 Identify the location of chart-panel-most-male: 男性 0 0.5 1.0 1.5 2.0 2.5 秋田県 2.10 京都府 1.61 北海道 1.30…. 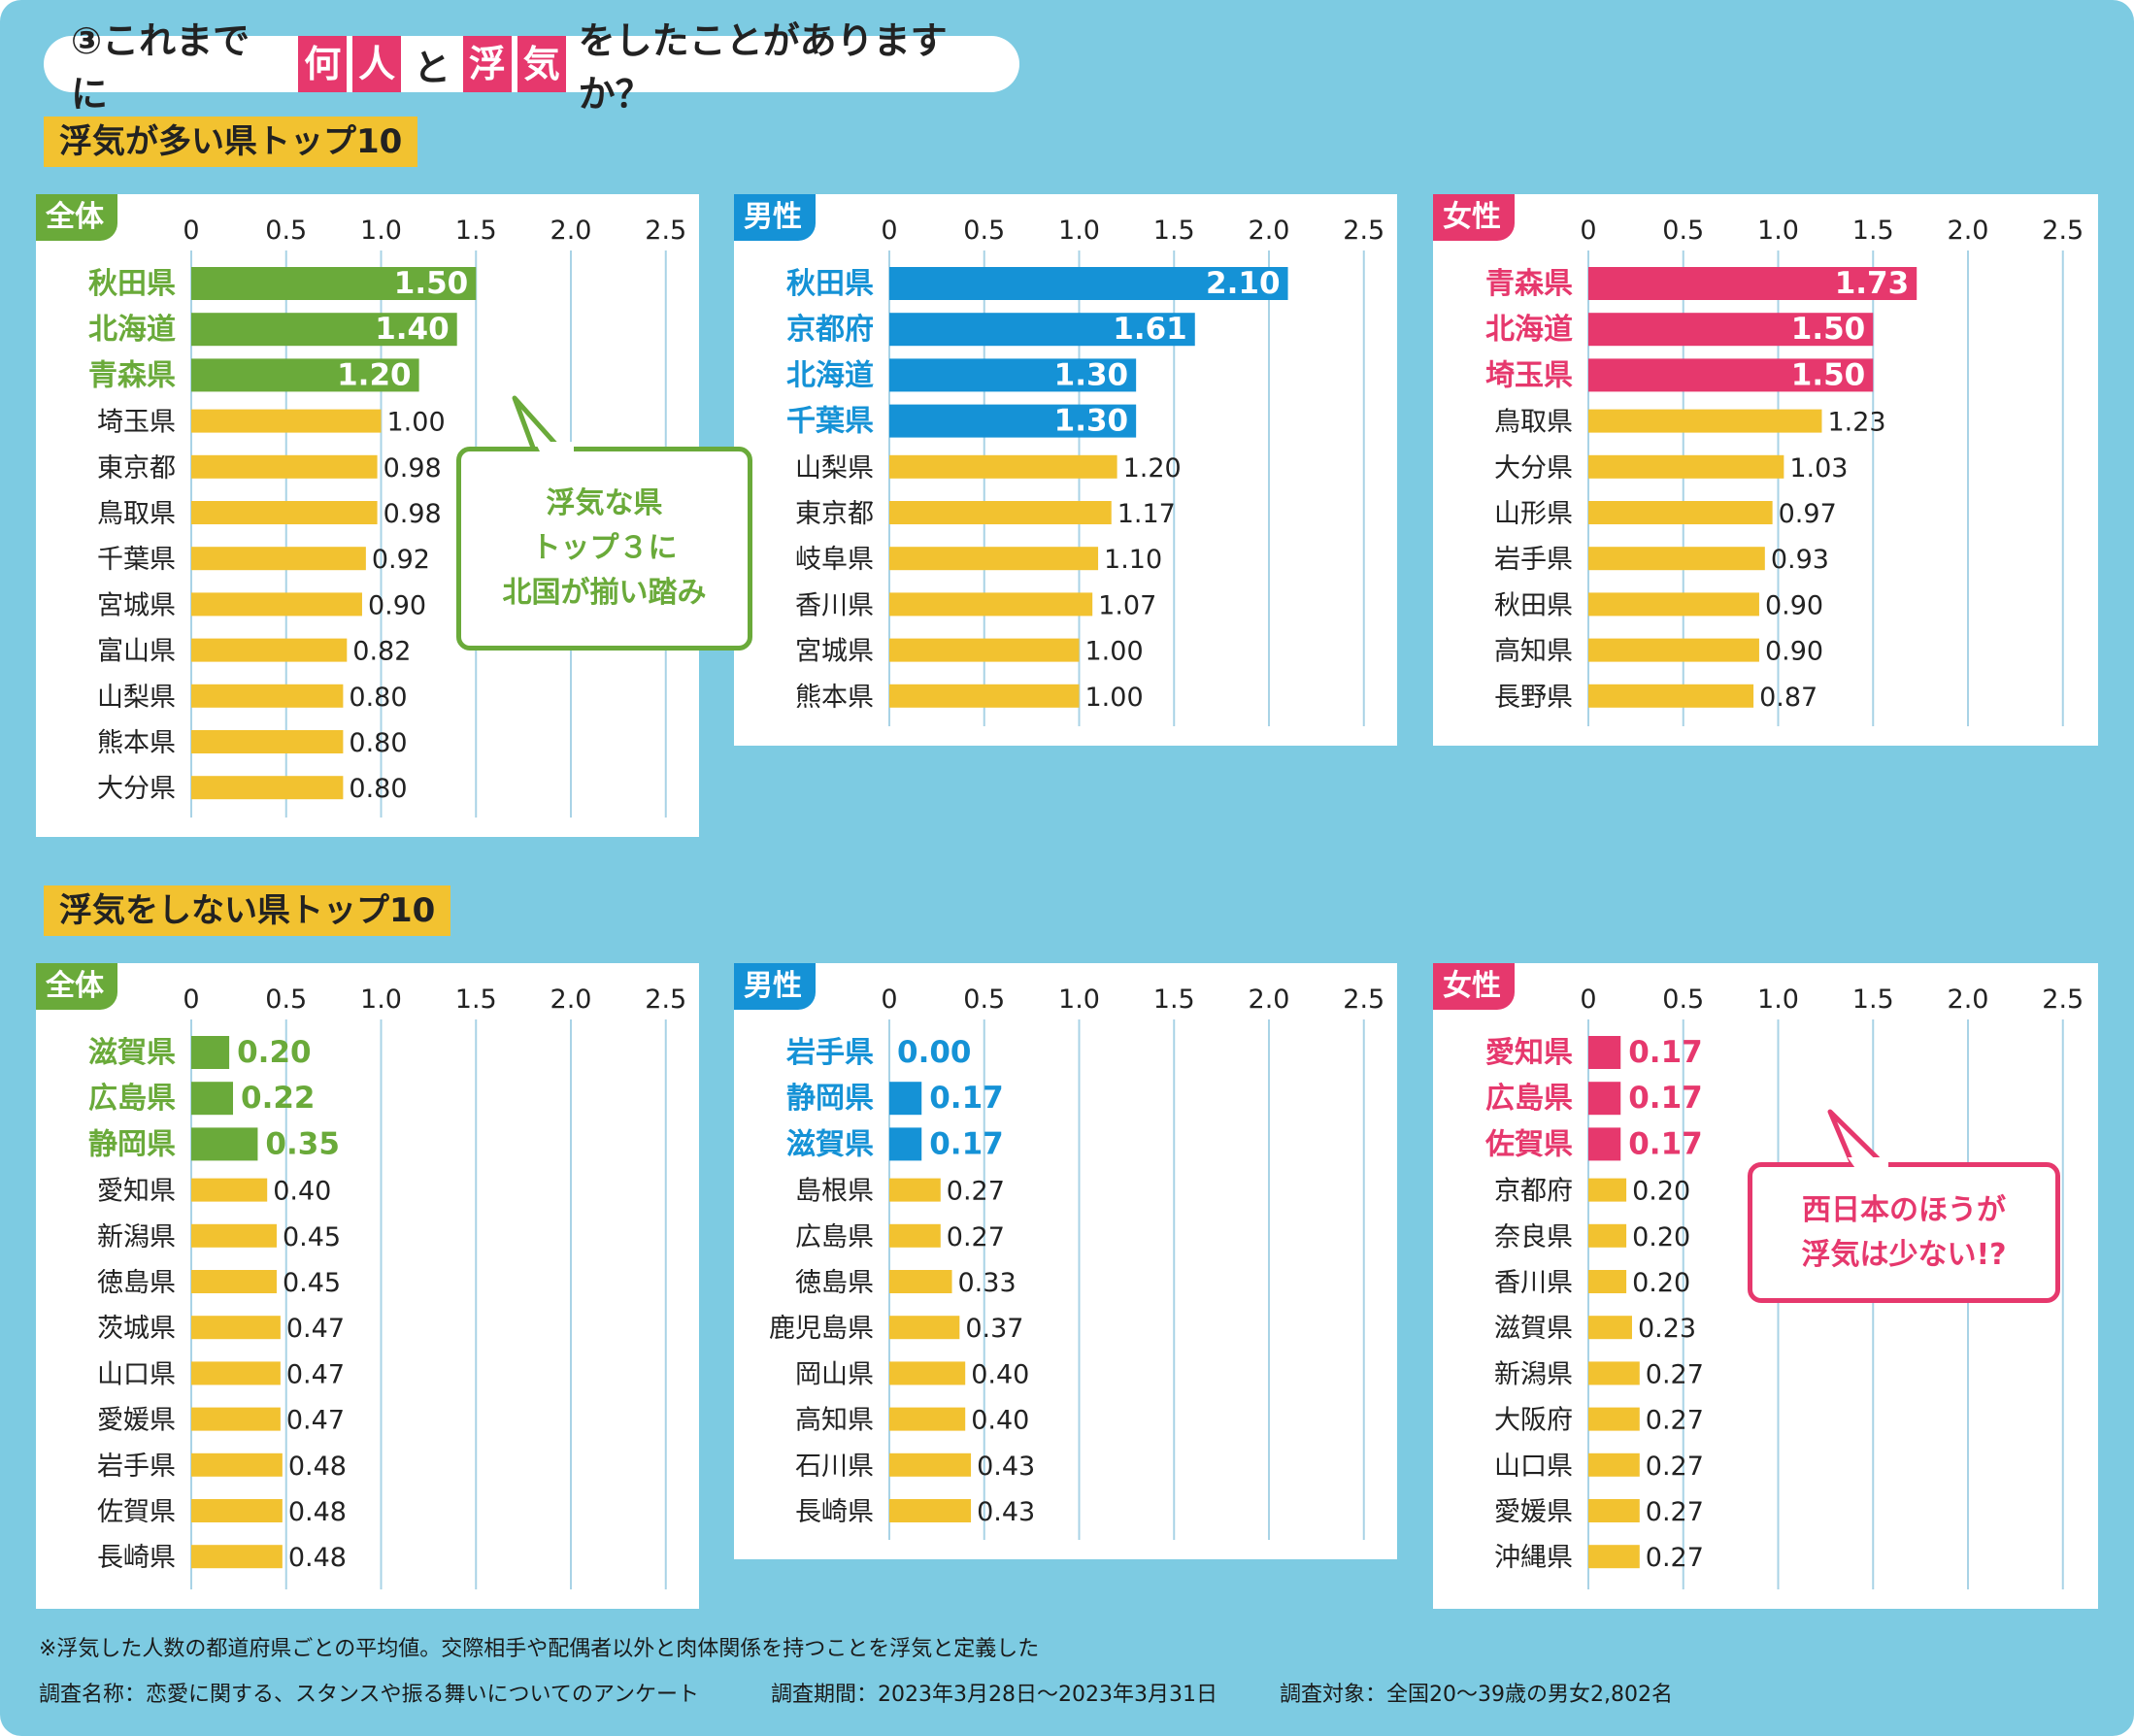
(1065, 470).